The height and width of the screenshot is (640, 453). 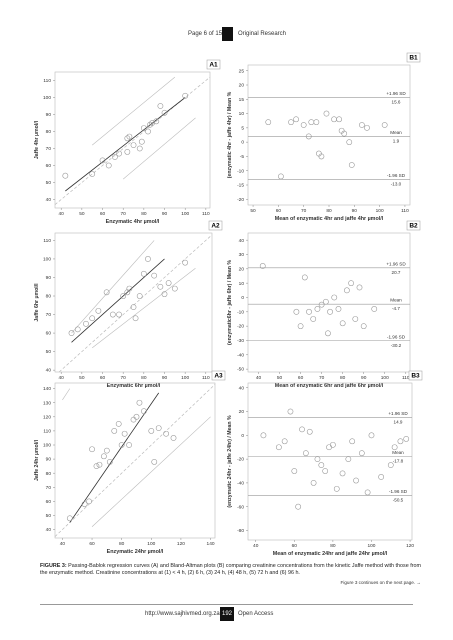 I want to click on x-tick-label: 70, so click(x=322, y=378).